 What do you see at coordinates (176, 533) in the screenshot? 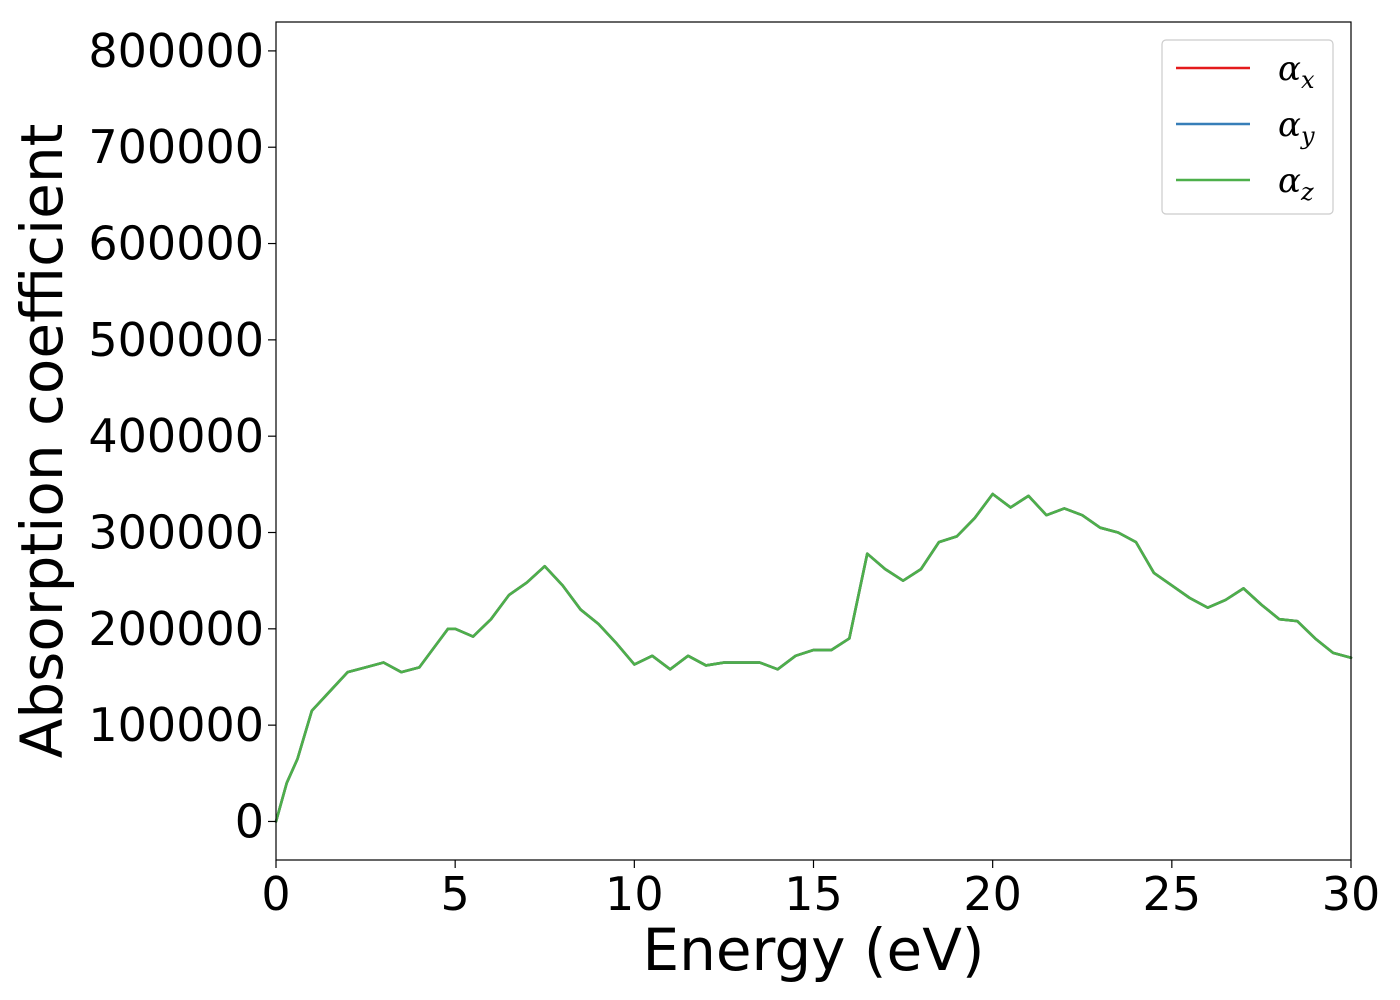
I see `y-tick-label: 300000` at bounding box center [176, 533].